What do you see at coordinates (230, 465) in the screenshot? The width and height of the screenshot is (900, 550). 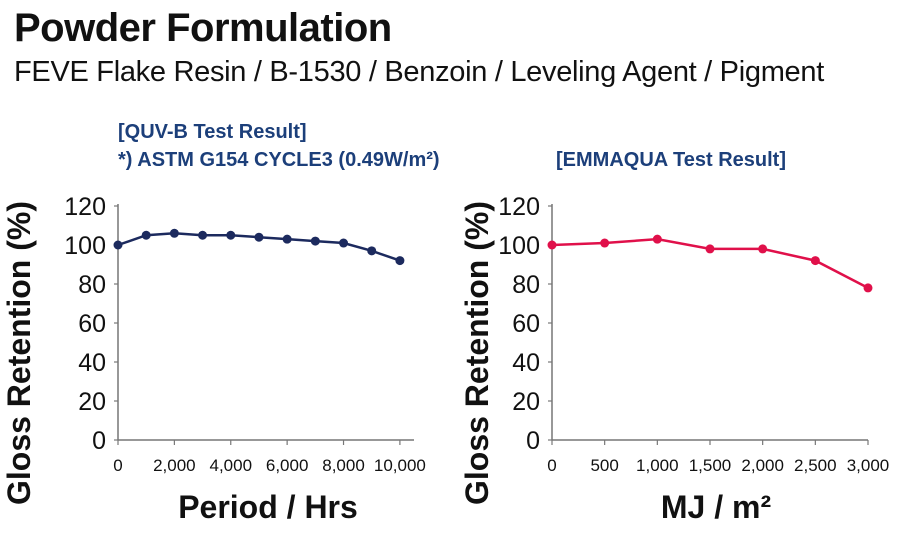 I see `quv-x-tick-label: 4,000` at bounding box center [230, 465].